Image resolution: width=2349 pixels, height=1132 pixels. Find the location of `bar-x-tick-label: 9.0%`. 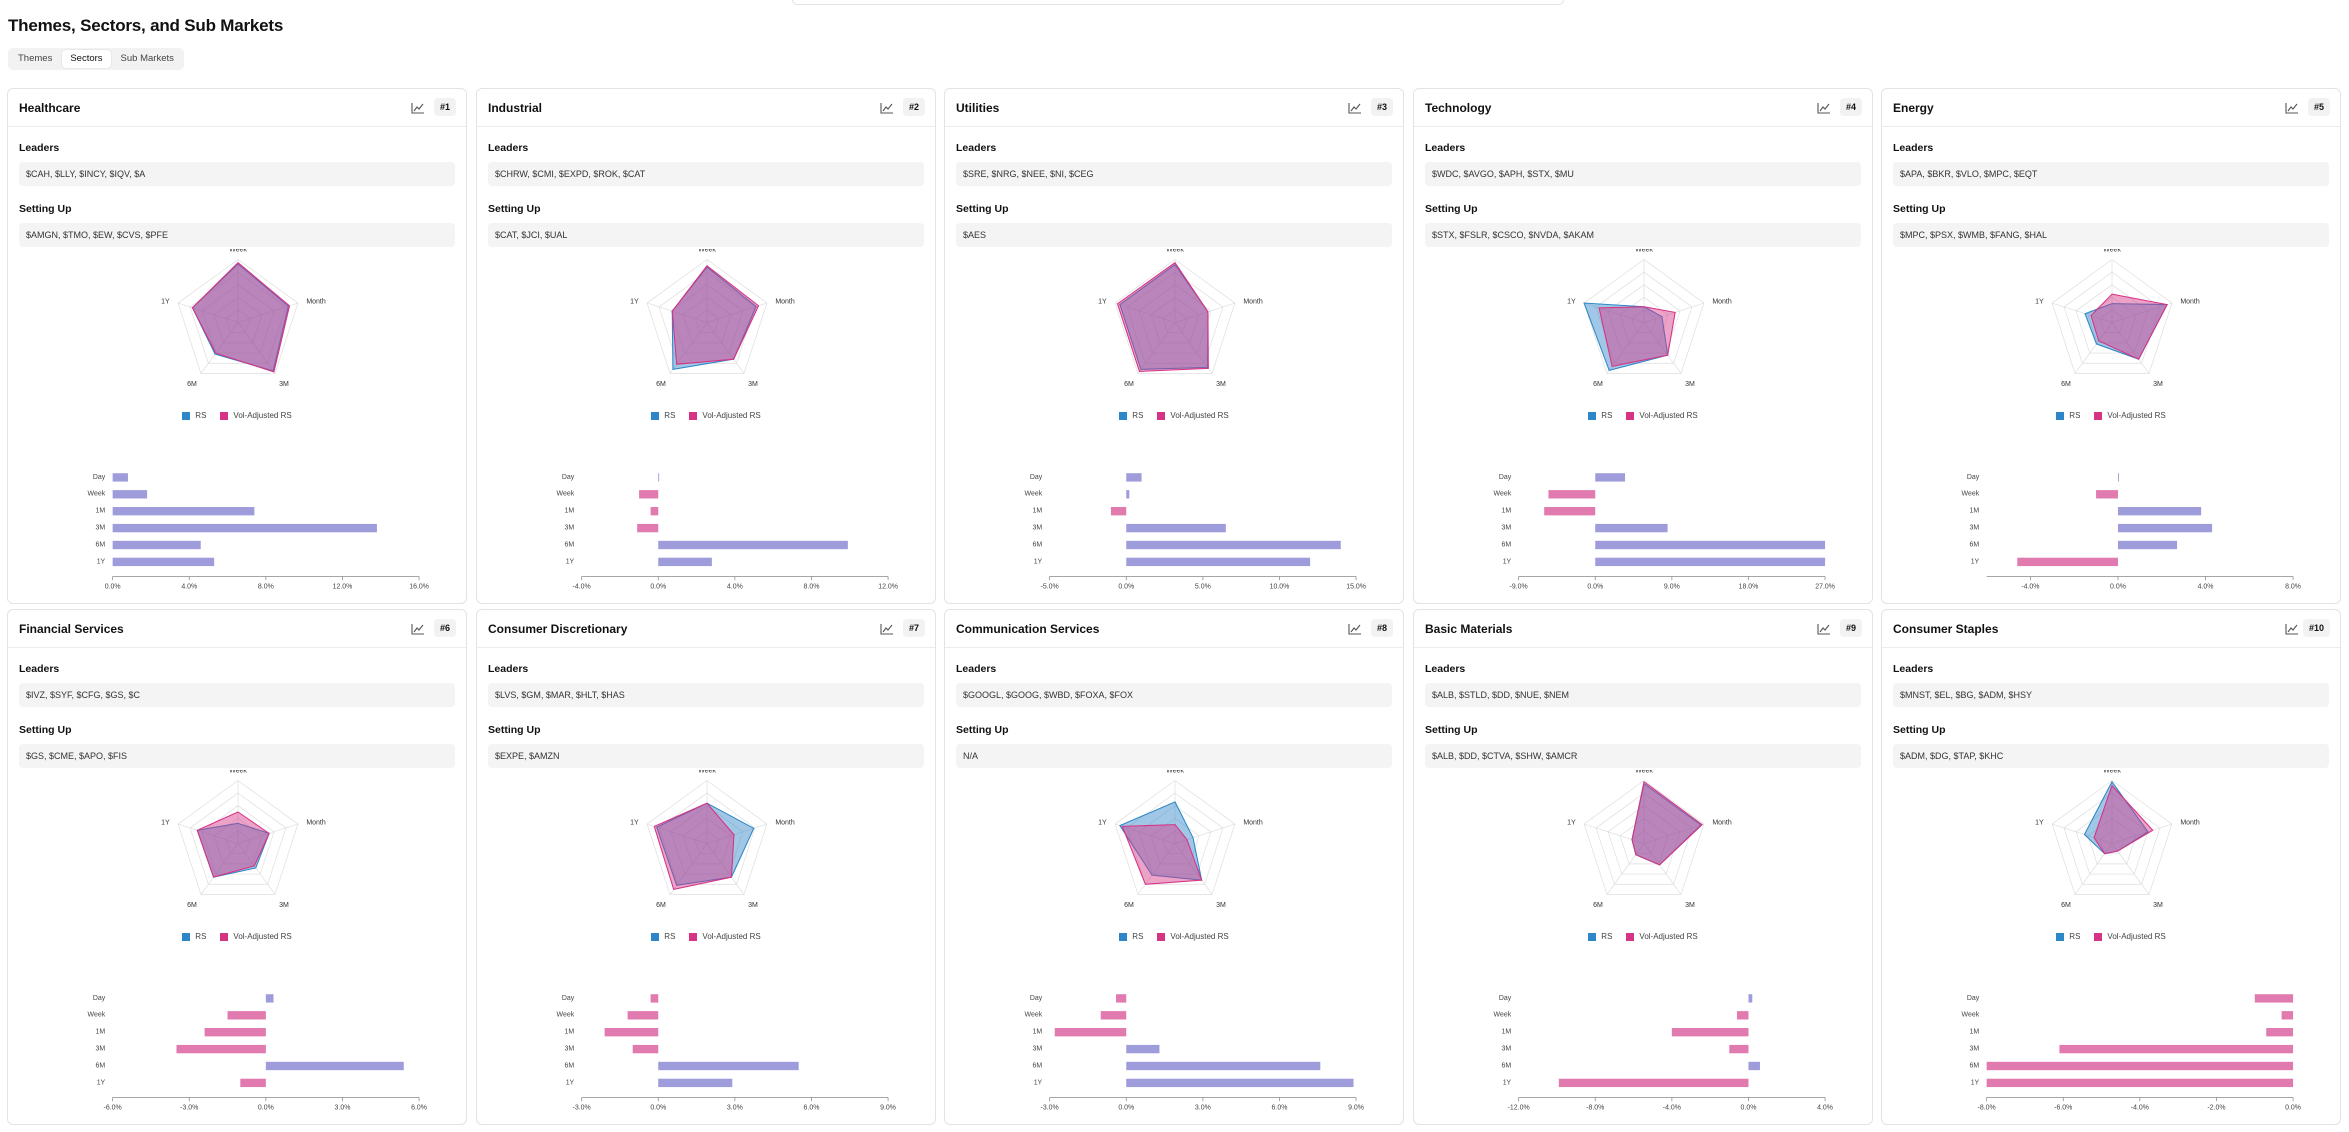

bar-x-tick-label: 9.0% is located at coordinates (888, 1108).